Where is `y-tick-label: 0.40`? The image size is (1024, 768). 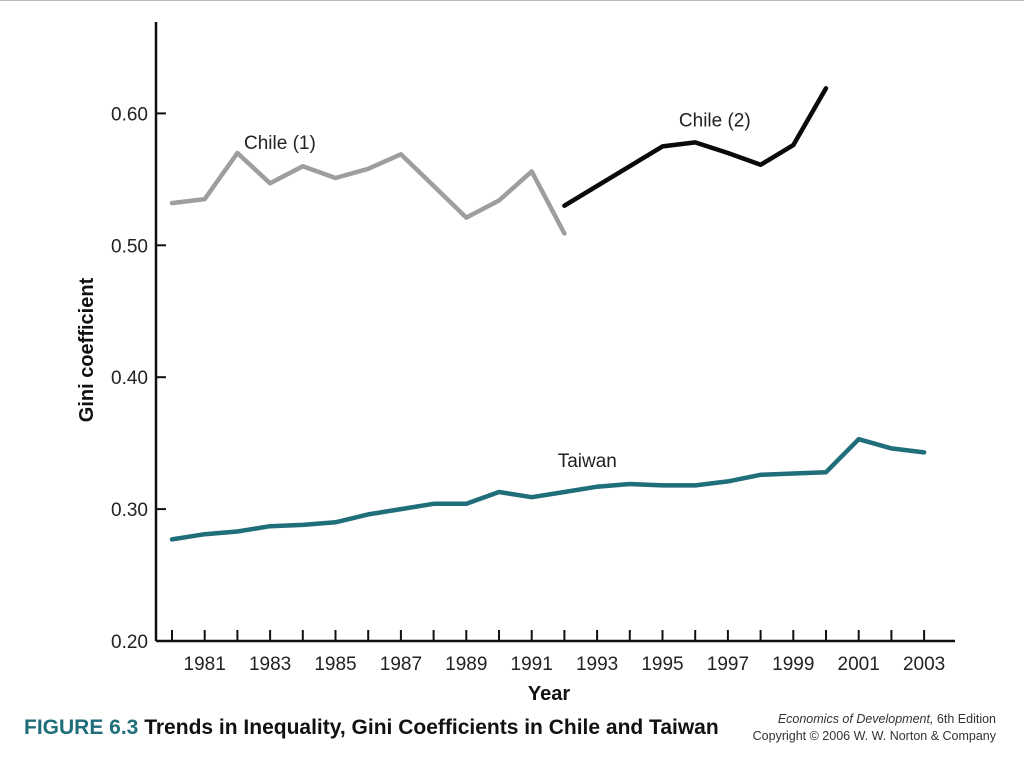
y-tick-label: 0.40 is located at coordinates (129, 378).